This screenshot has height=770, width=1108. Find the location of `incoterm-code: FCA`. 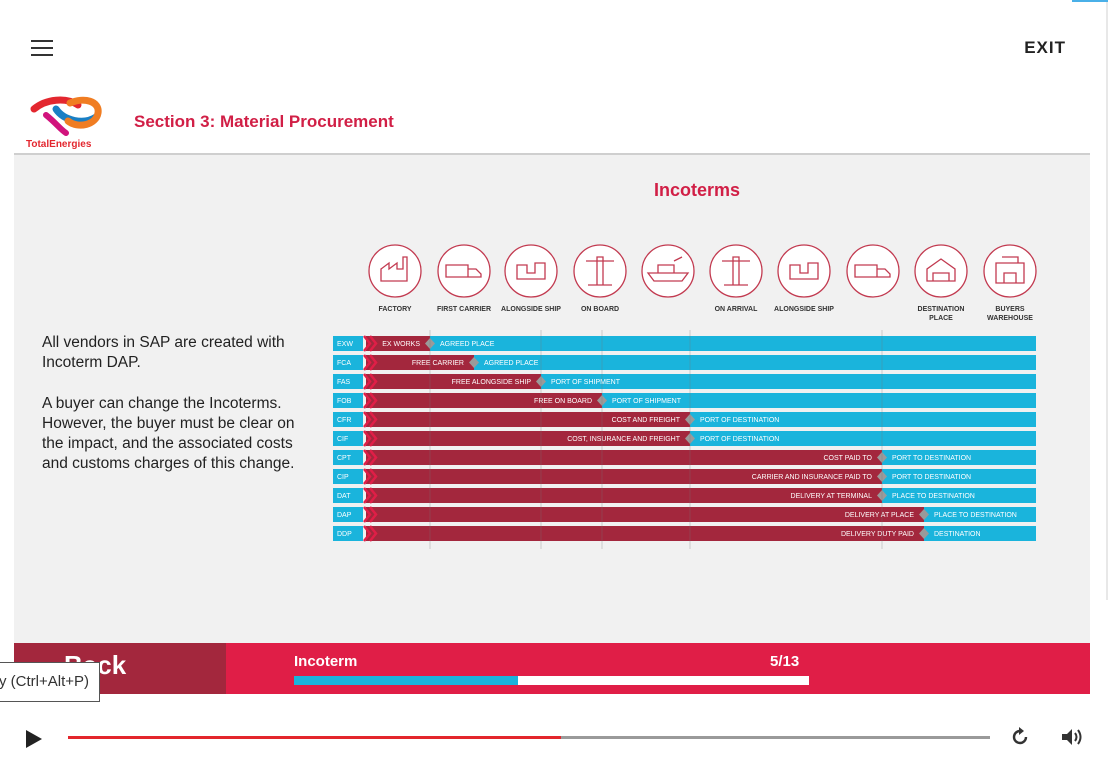

incoterm-code: FCA is located at coordinates (344, 363).